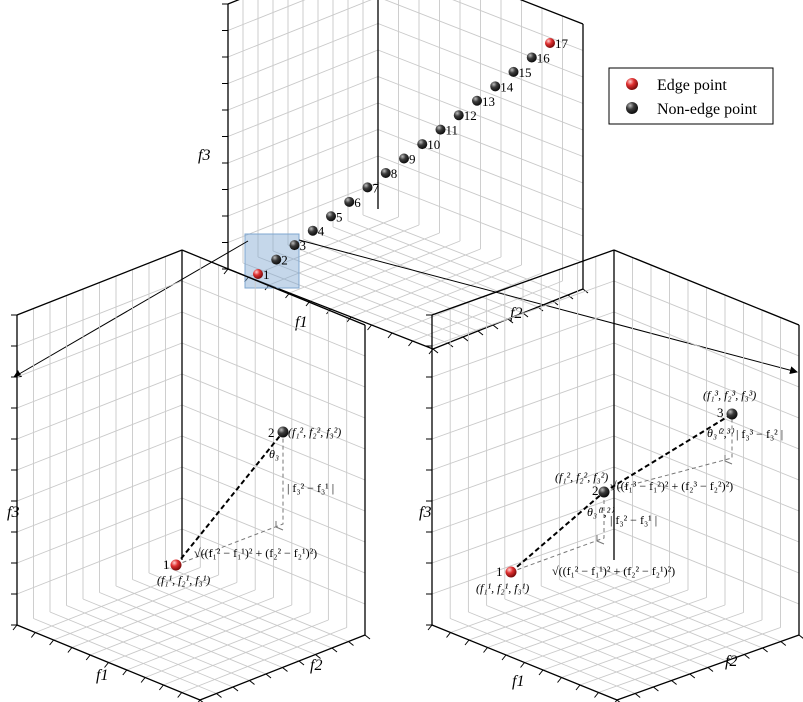 Image resolution: width=803 pixels, height=702 pixels. What do you see at coordinates (266, 274) in the screenshot?
I see `top-point-label-1: 1` at bounding box center [266, 274].